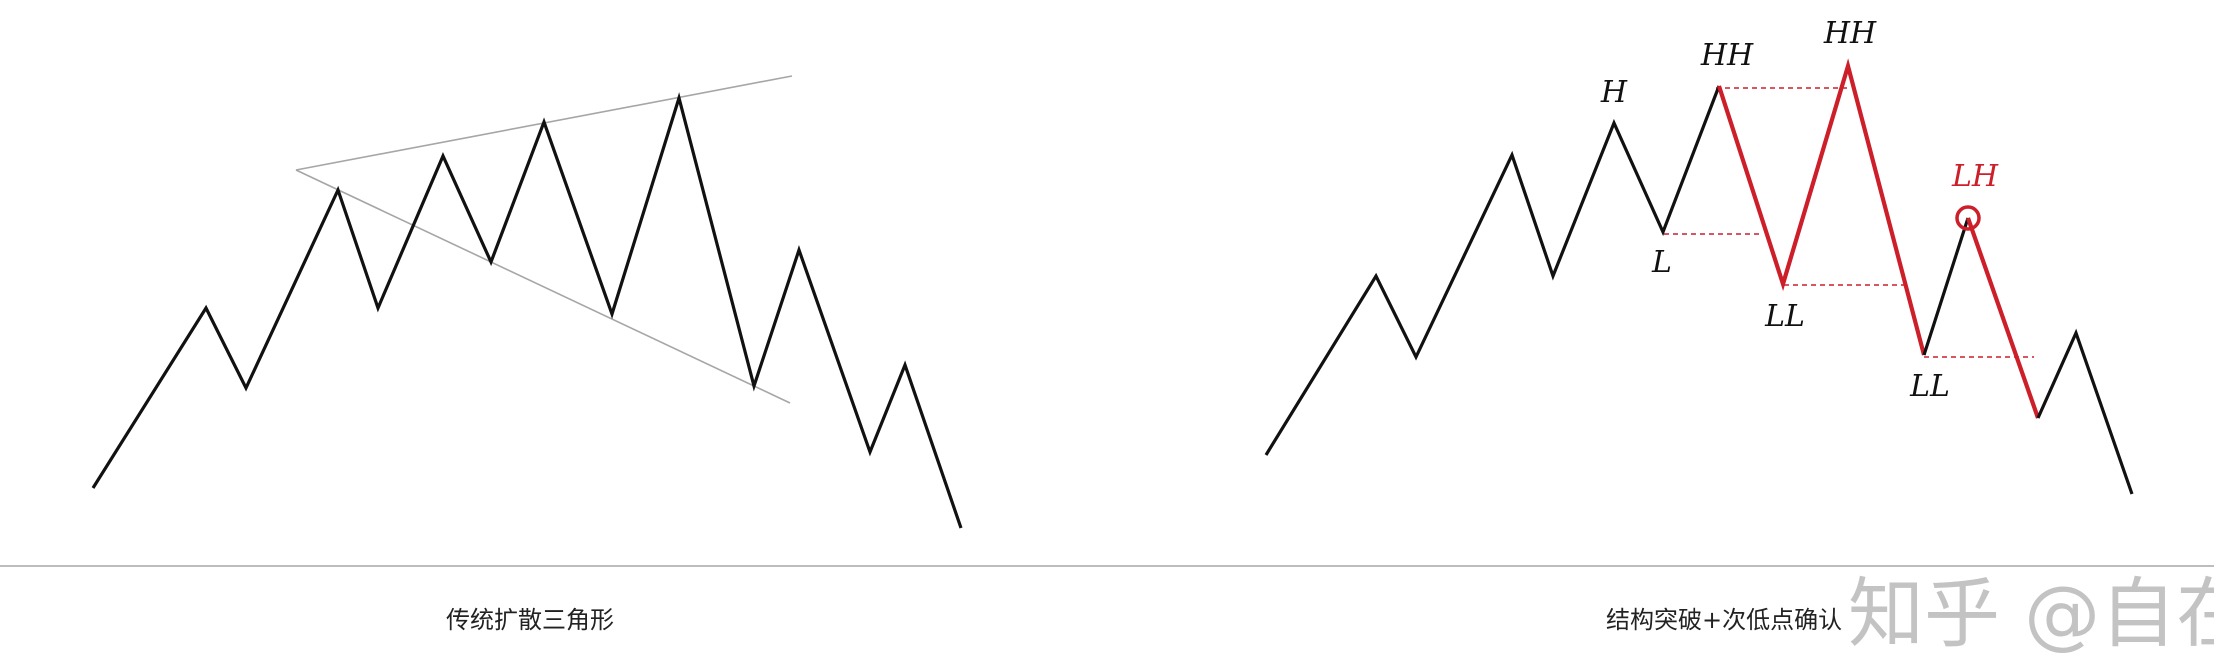 The height and width of the screenshot is (658, 2214). What do you see at coordinates (1614, 92) in the screenshot?
I see `label-h: H` at bounding box center [1614, 92].